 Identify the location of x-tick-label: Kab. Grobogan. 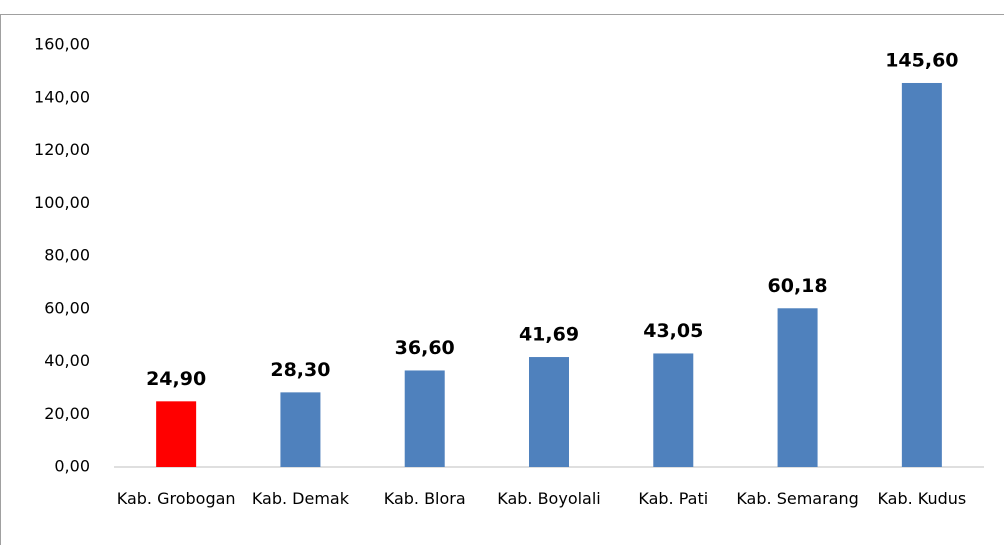
(176, 498).